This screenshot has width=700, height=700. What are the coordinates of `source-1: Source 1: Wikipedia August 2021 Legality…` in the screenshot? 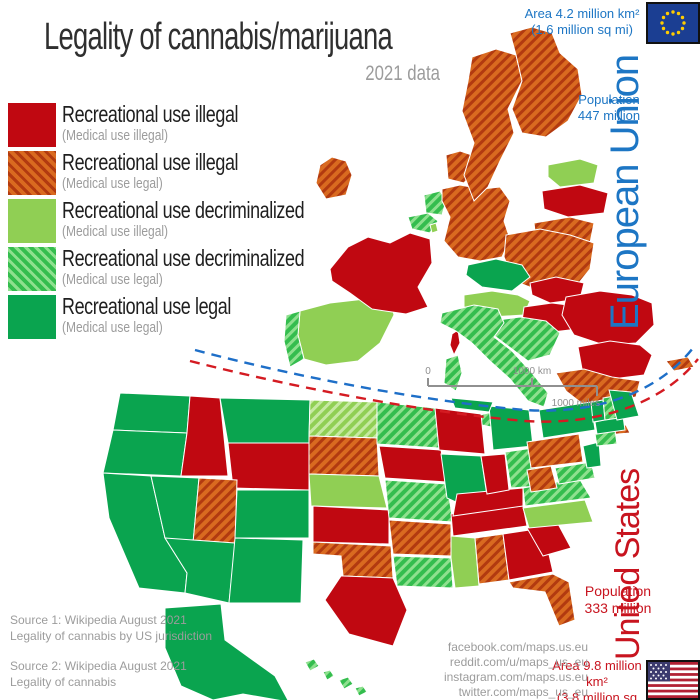 It's located at (111, 628).